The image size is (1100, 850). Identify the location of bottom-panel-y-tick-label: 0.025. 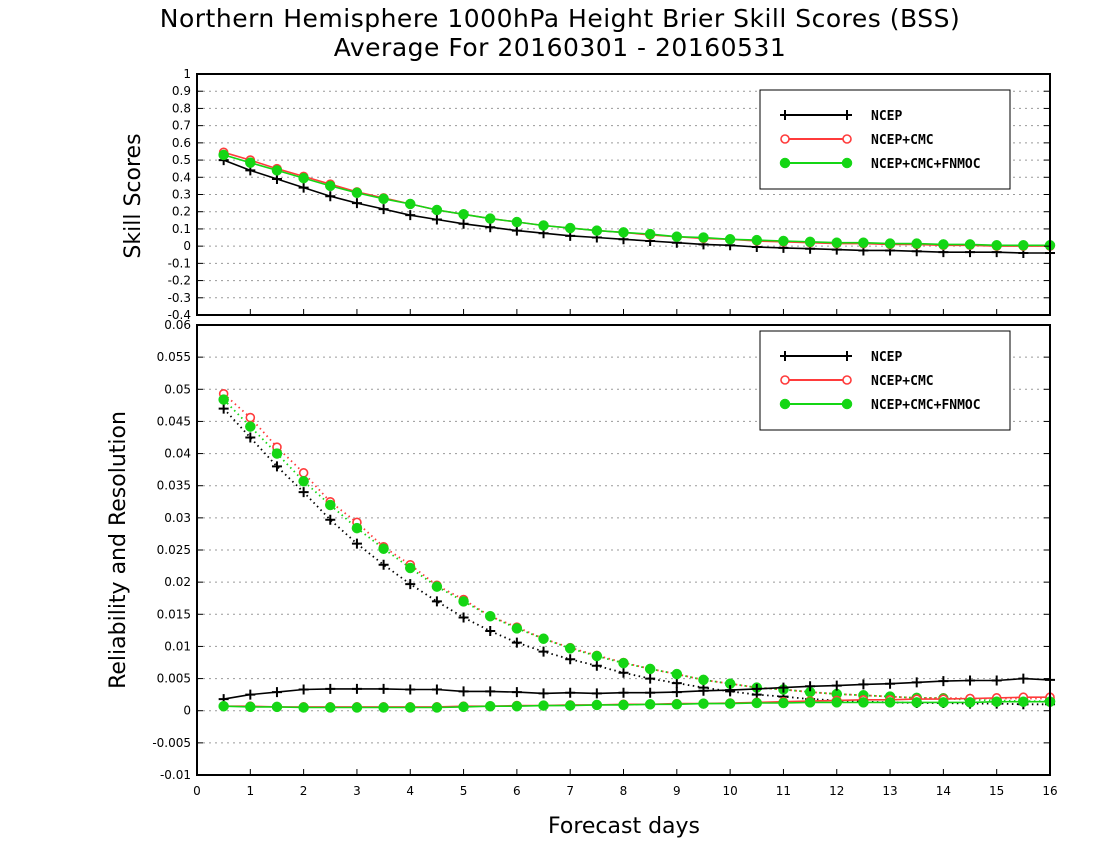
(174, 550).